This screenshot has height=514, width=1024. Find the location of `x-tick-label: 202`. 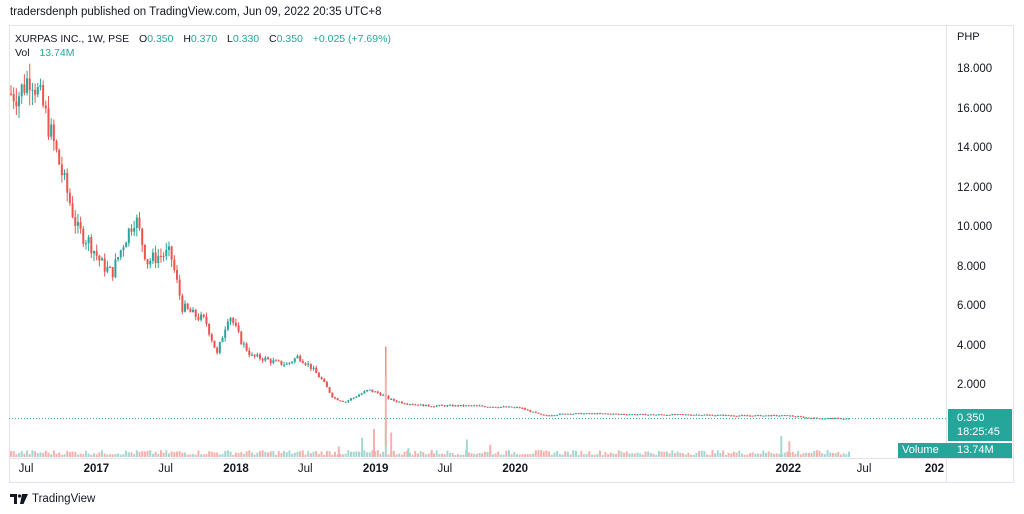

x-tick-label: 202 is located at coordinates (934, 469).